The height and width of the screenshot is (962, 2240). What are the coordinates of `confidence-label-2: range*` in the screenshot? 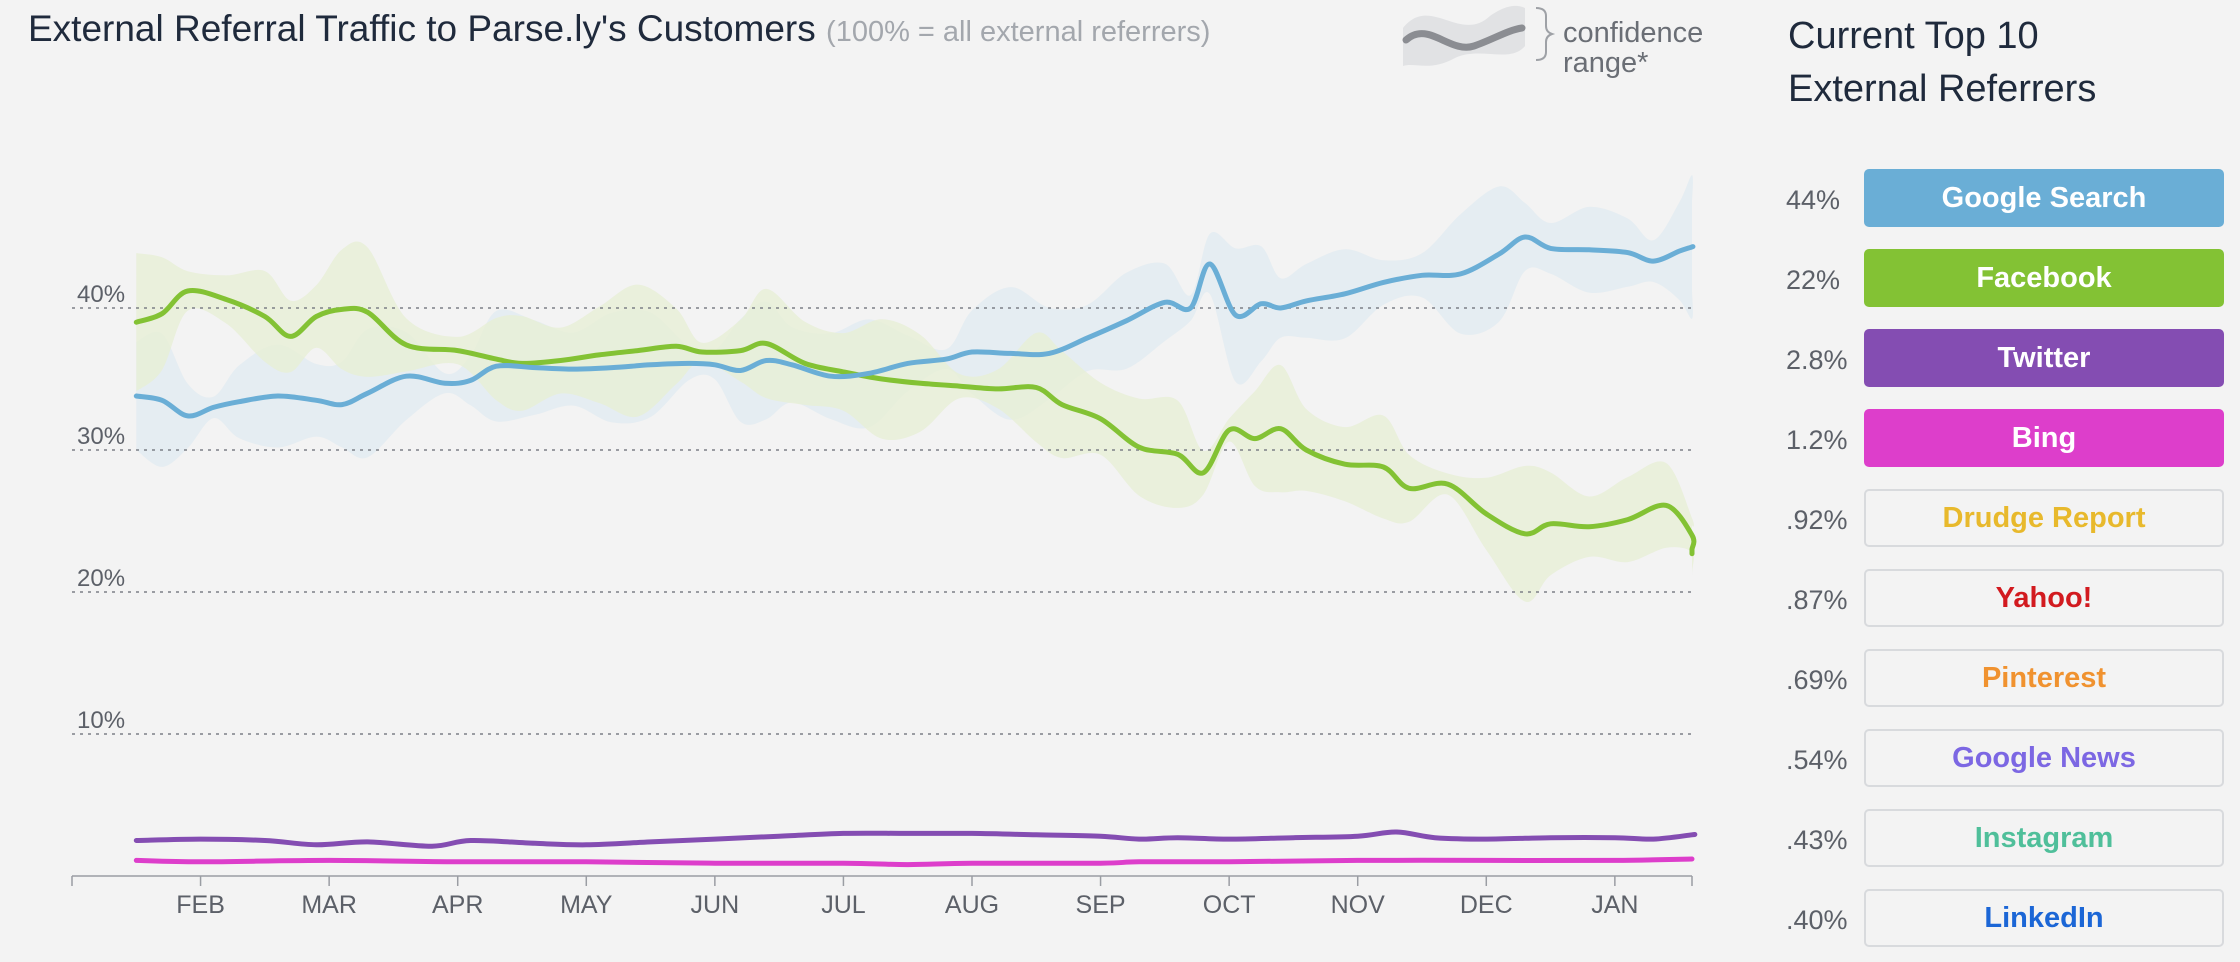 It's located at (1605, 63).